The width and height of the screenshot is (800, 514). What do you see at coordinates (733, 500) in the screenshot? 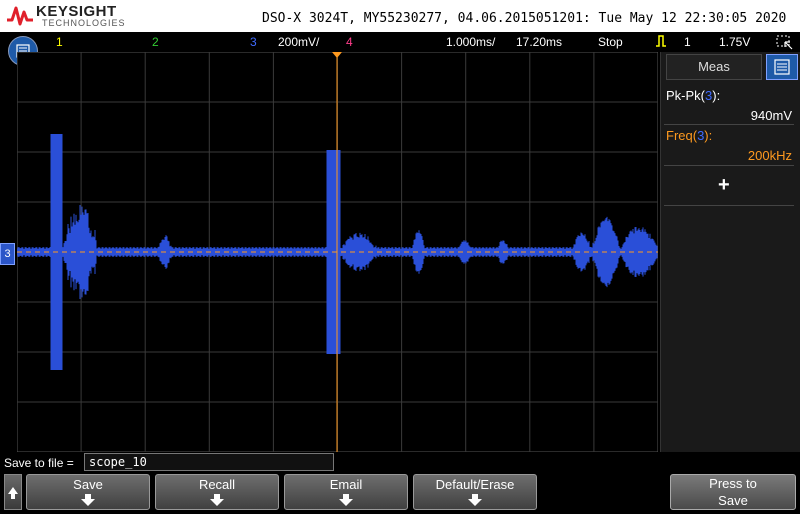
I see `save-label: Save` at bounding box center [733, 500].